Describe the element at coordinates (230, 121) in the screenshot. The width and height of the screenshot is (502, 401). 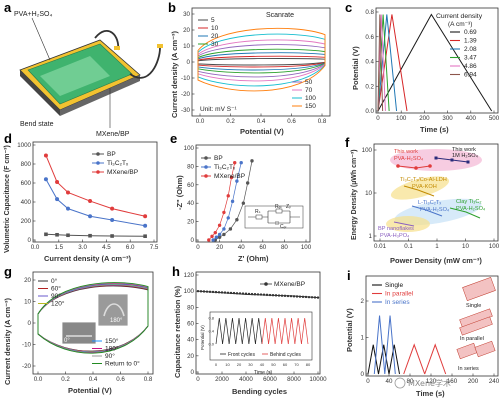
I see `x-tick-label: 0.2` at that location.